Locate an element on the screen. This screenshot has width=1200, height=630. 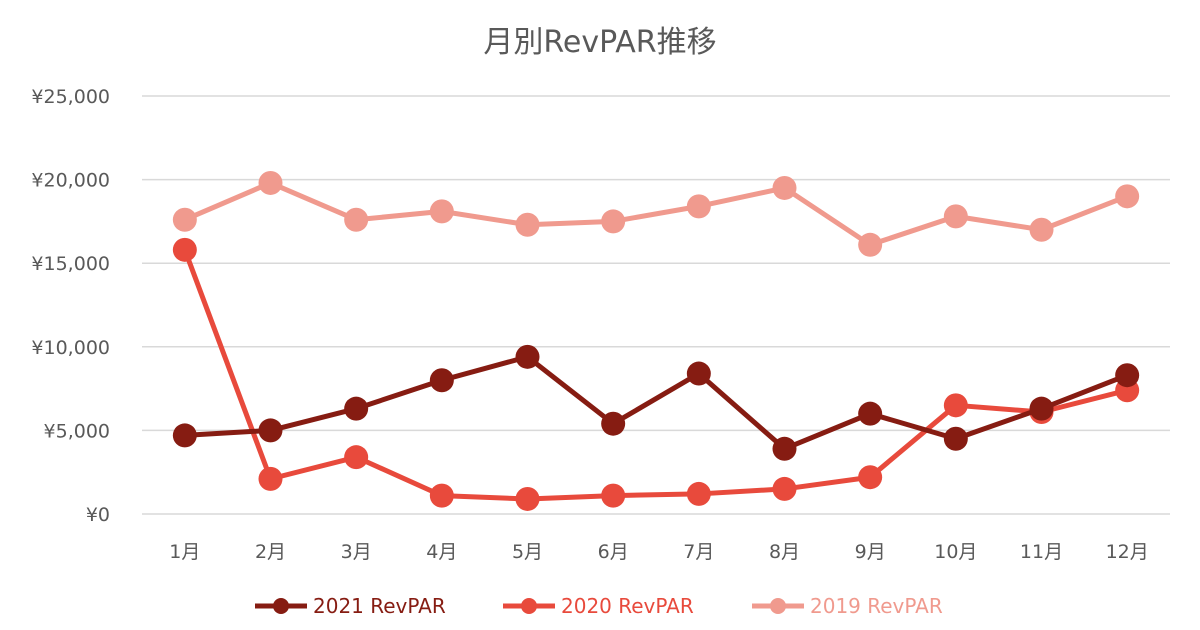
y-tick-label: ¥25,000 is located at coordinates (70, 97).